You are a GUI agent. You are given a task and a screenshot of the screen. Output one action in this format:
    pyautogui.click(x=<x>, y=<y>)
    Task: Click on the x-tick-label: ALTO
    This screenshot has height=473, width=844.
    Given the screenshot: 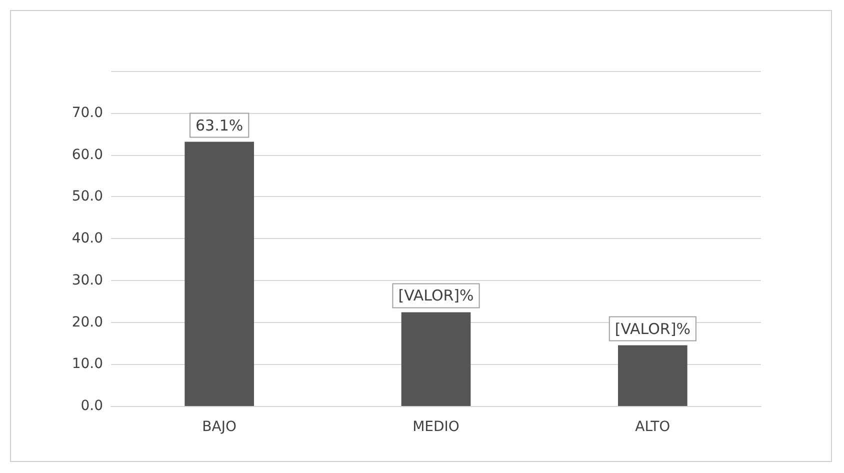 What is the action you would take?
    pyautogui.click(x=652, y=427)
    